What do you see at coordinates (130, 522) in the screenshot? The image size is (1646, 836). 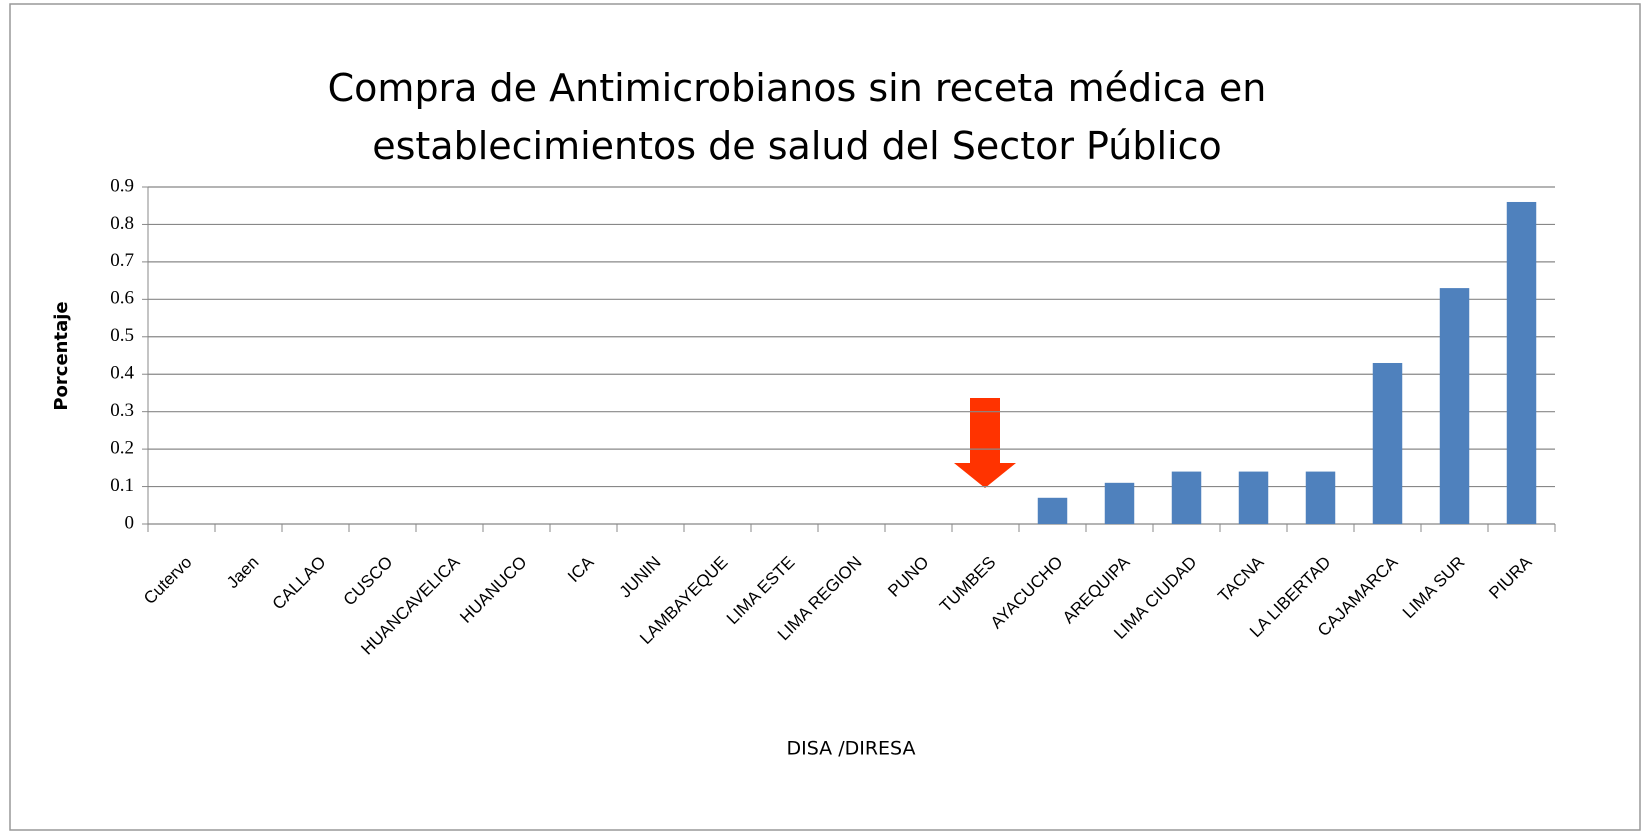 I see `y-tick-label: 0` at bounding box center [130, 522].